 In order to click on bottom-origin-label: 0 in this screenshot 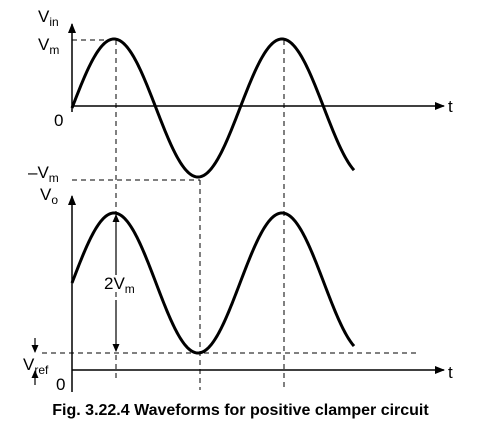, I will do `click(60, 384)`.